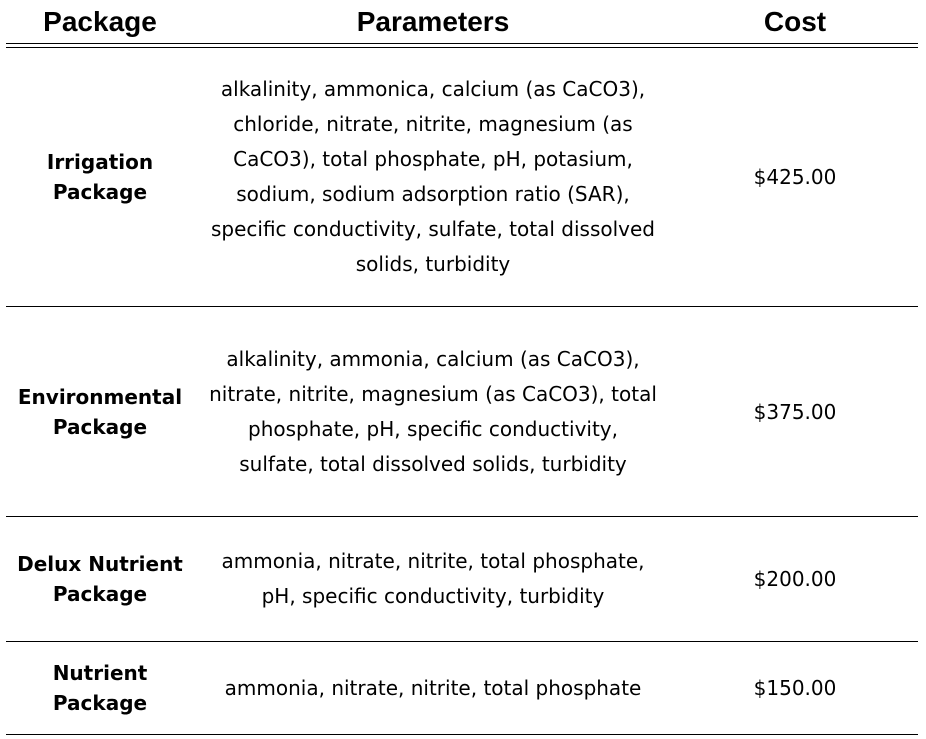 Image resolution: width=926 pixels, height=739 pixels. Describe the element at coordinates (100, 396) in the screenshot. I see `package-name-line: Environmental` at that location.